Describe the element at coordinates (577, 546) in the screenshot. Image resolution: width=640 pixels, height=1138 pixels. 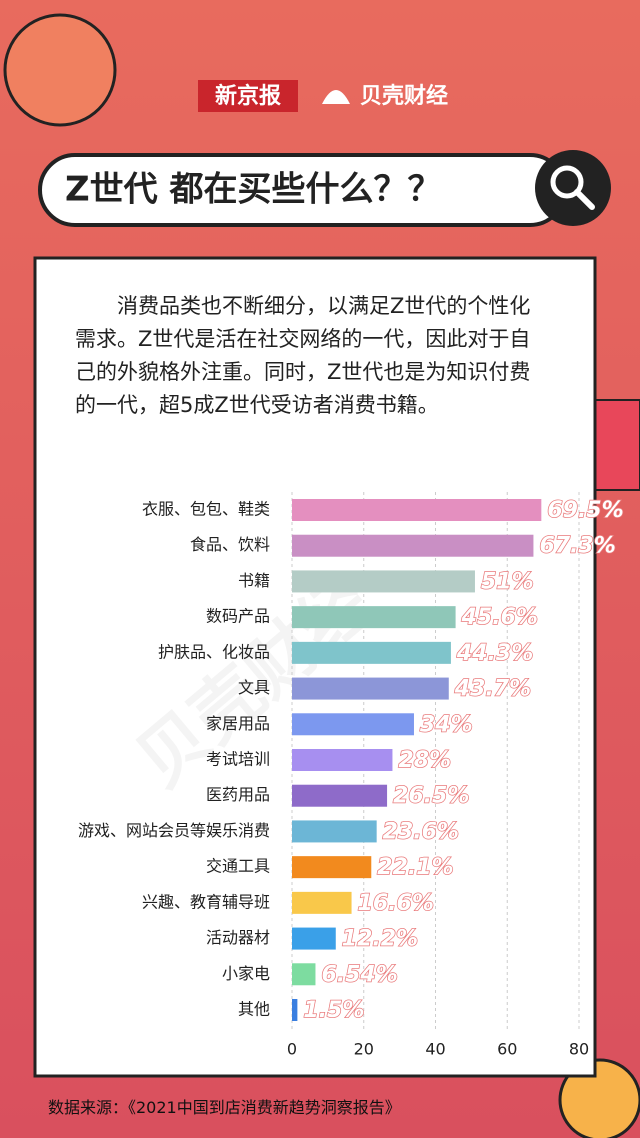
I see `value-label: 67.3%` at that location.